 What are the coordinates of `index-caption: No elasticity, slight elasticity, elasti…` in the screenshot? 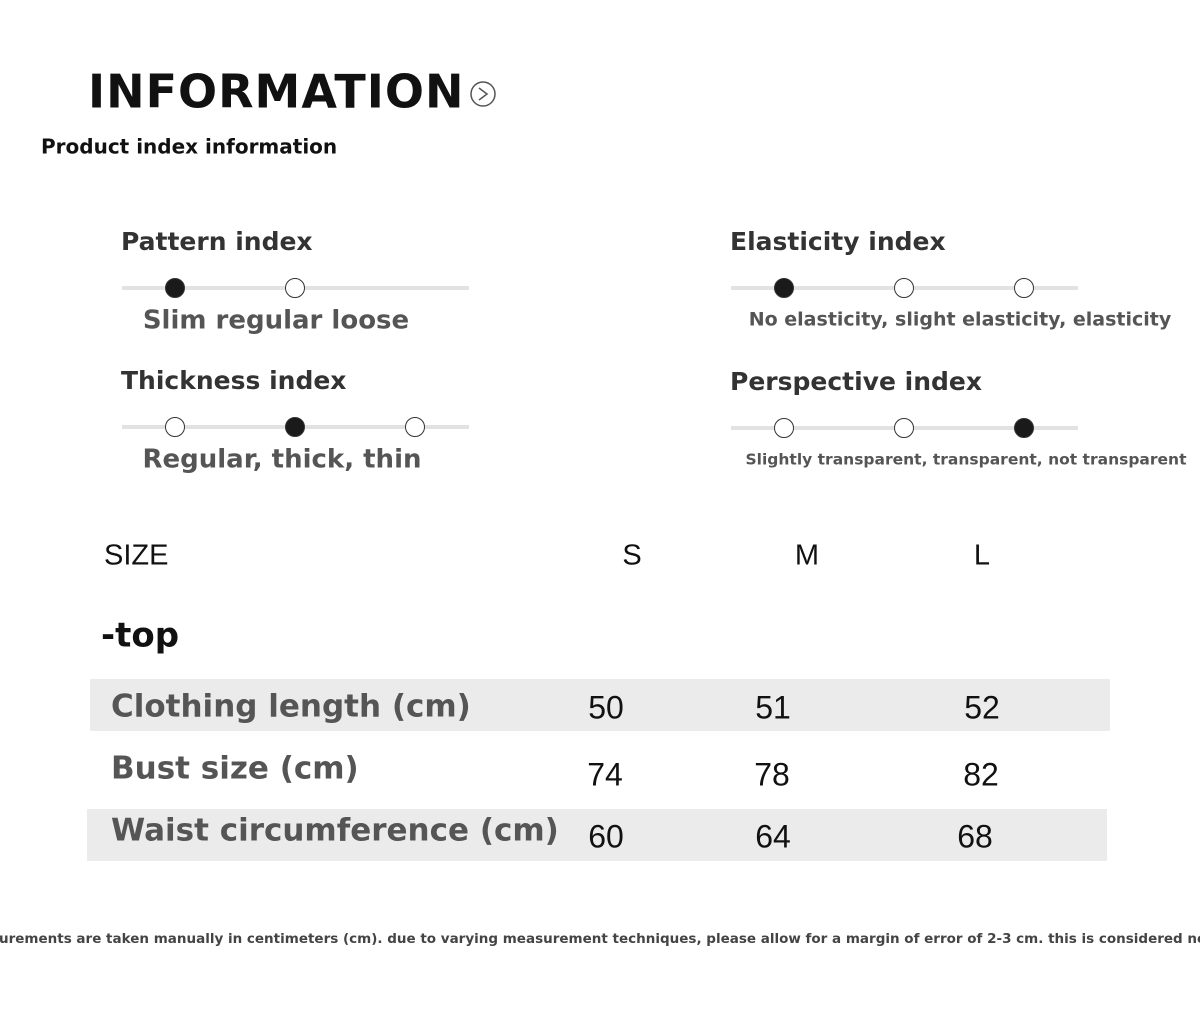 It's located at (960, 320).